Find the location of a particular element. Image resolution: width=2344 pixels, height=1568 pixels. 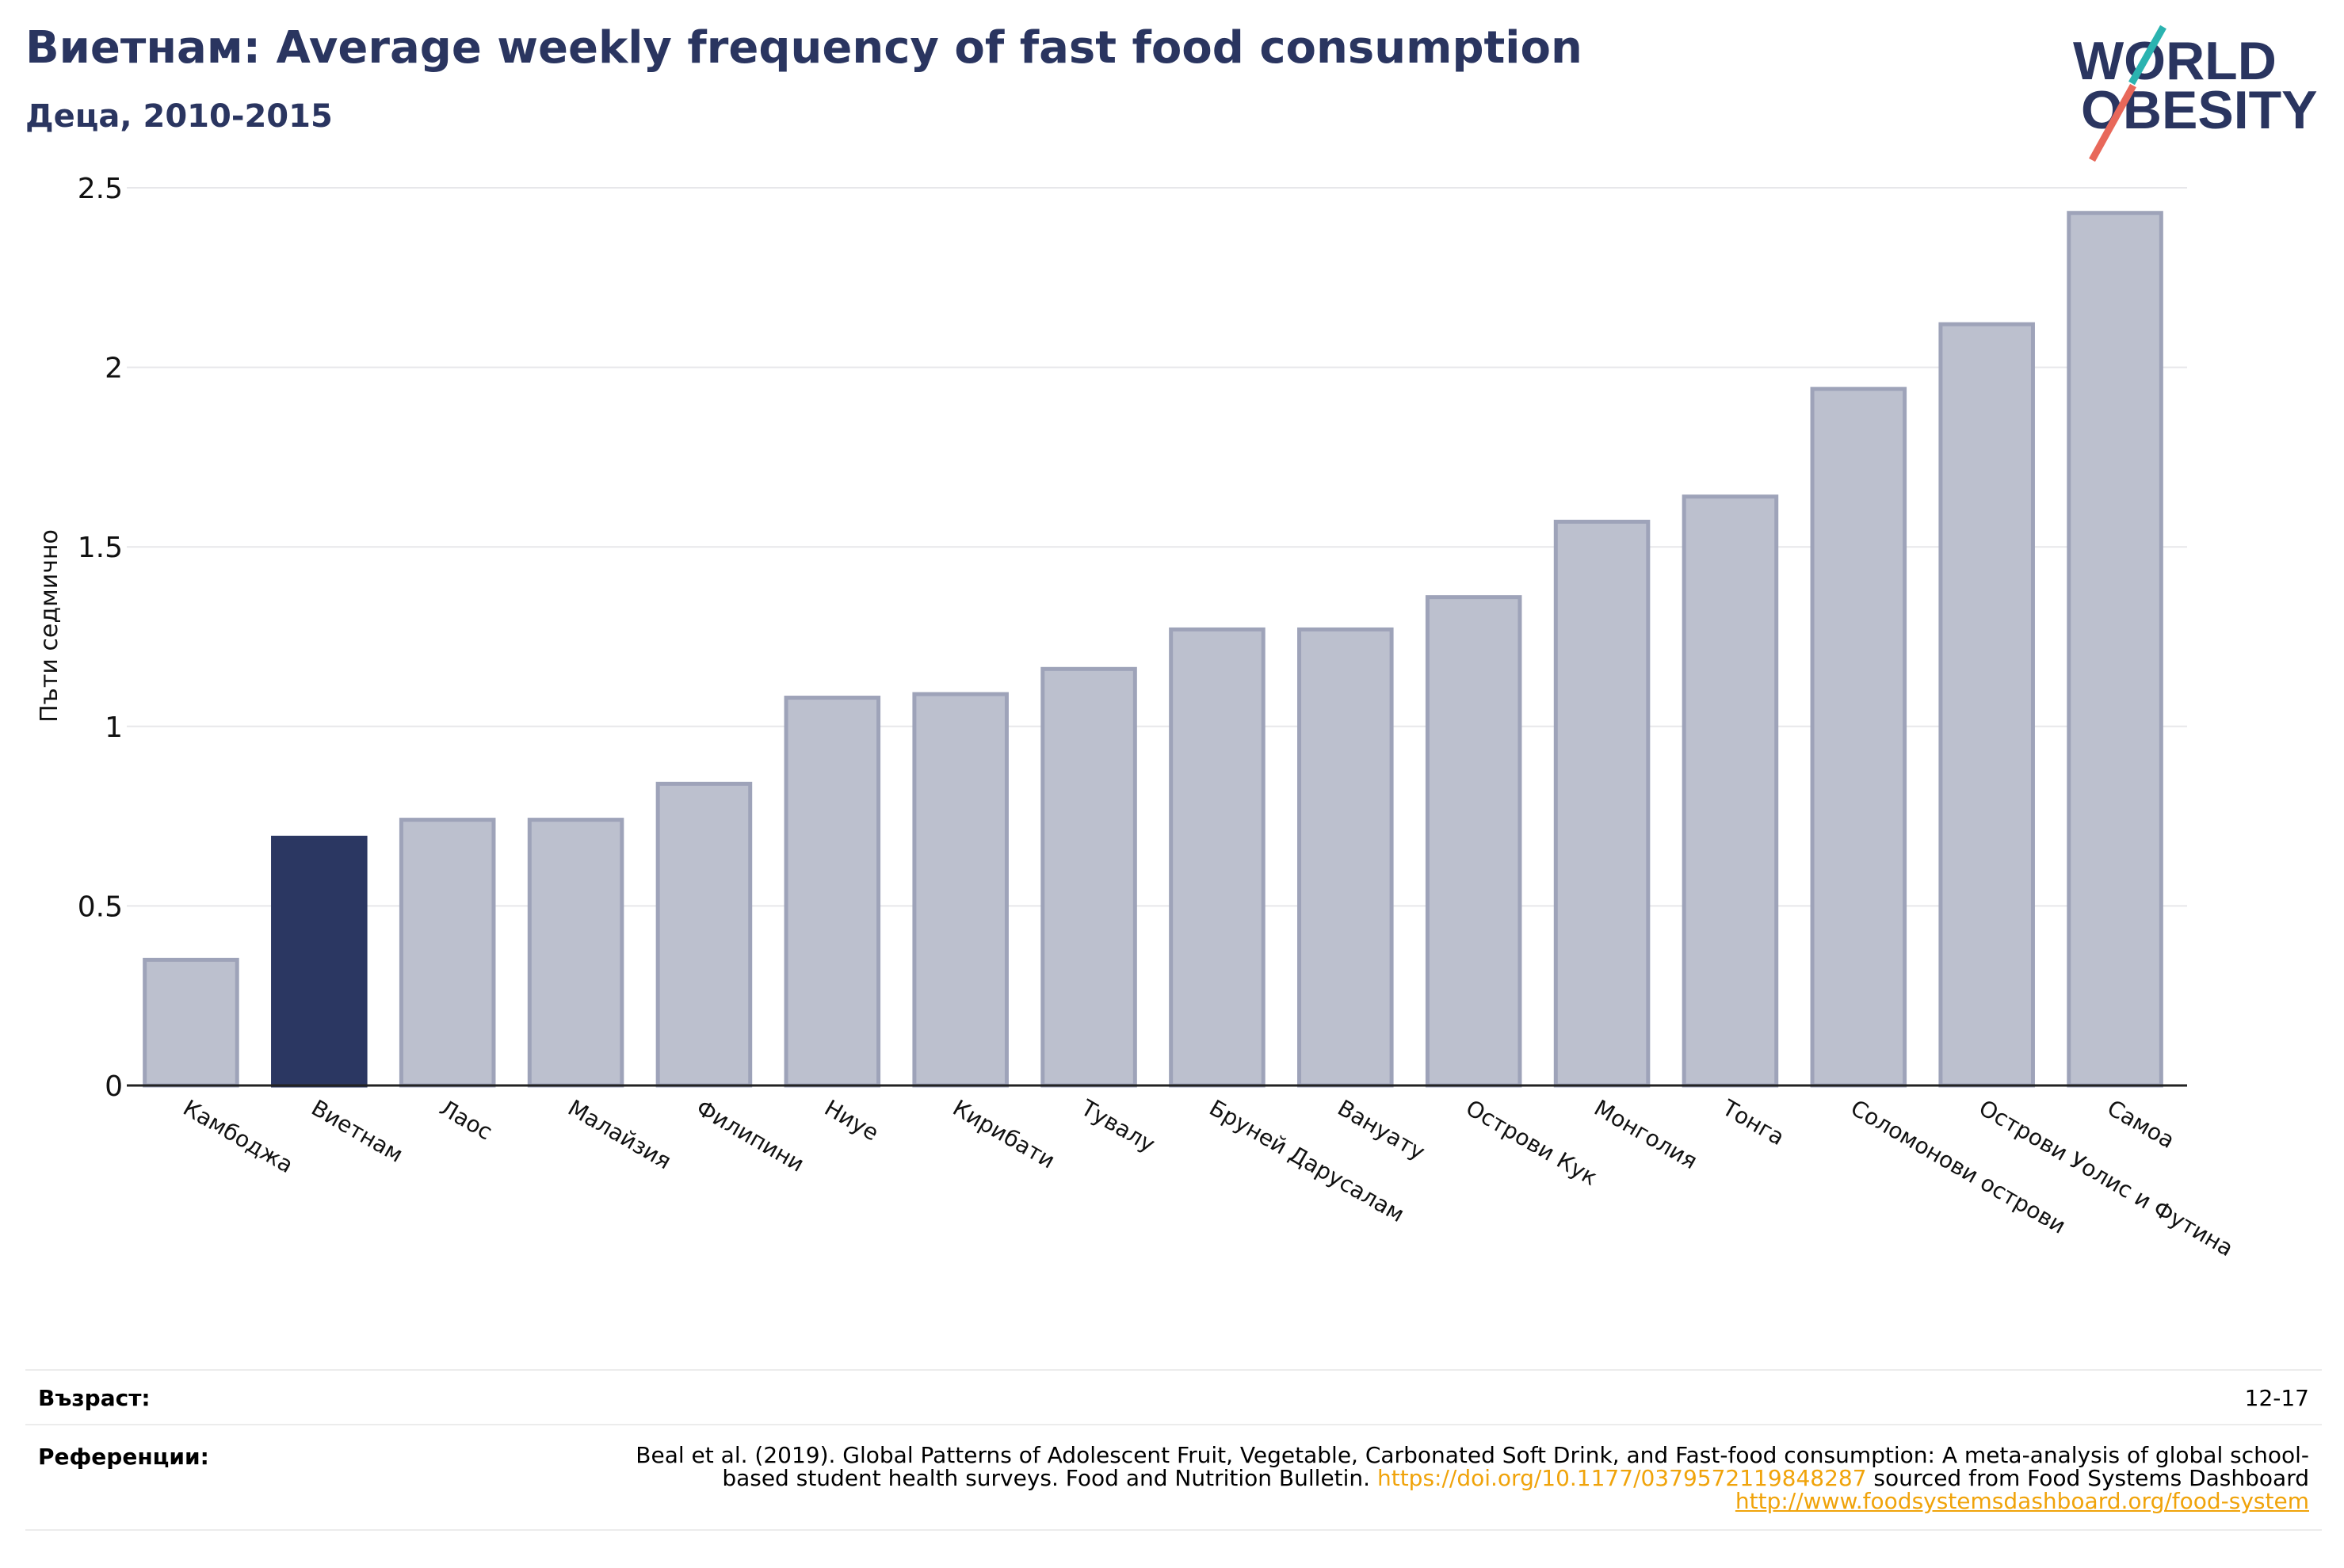

y-tick-label: 1.5 is located at coordinates (100, 548).